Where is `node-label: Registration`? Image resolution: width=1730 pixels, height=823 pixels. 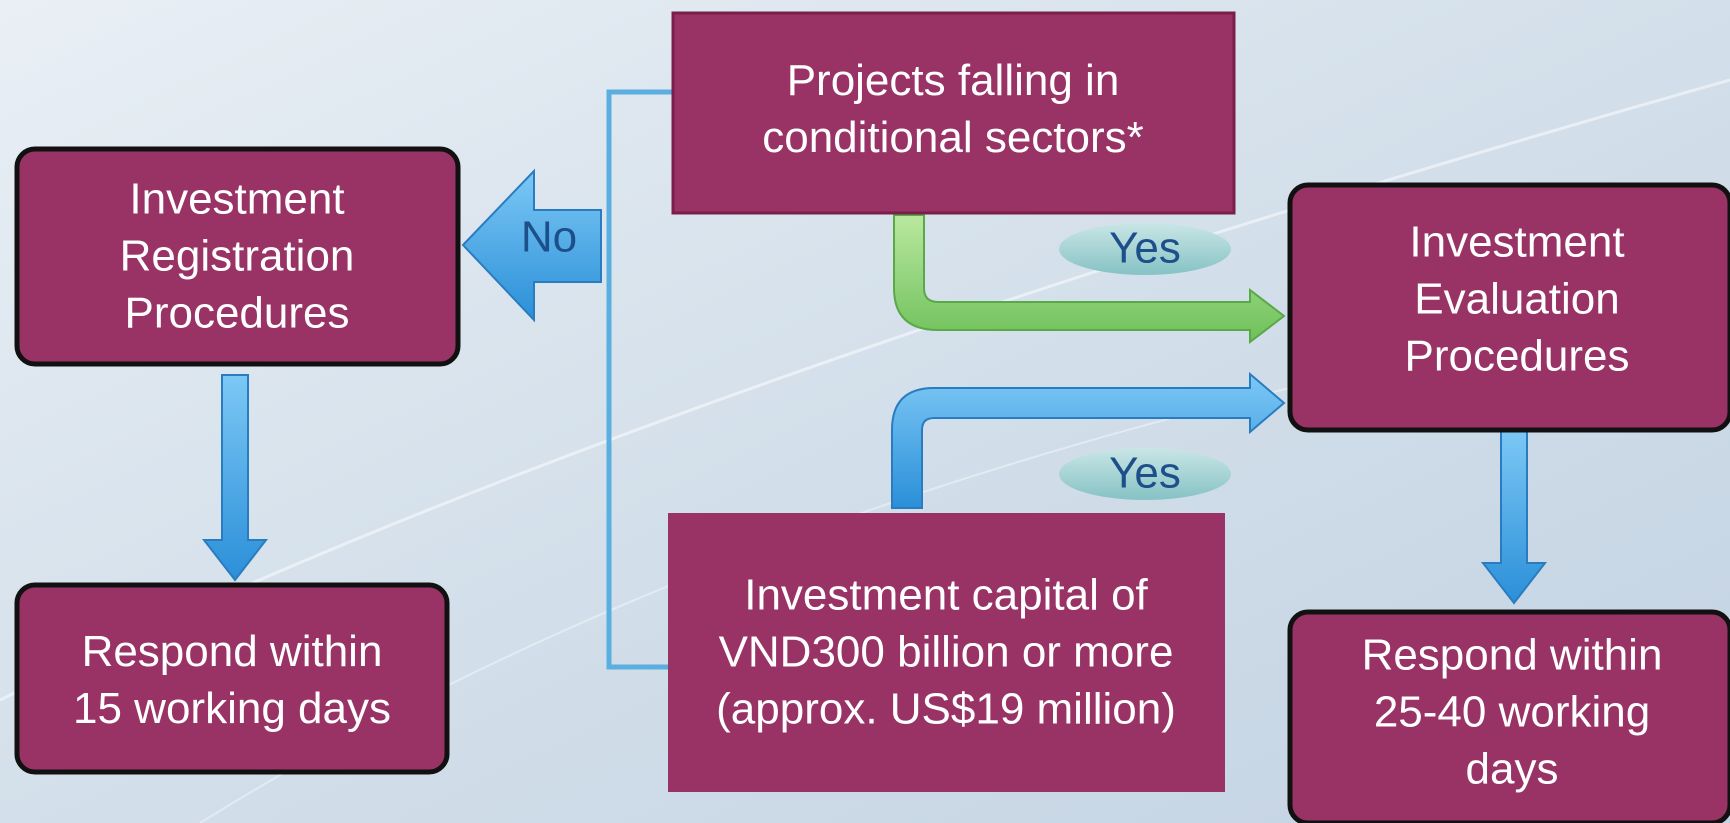 node-label: Registration is located at coordinates (237, 256).